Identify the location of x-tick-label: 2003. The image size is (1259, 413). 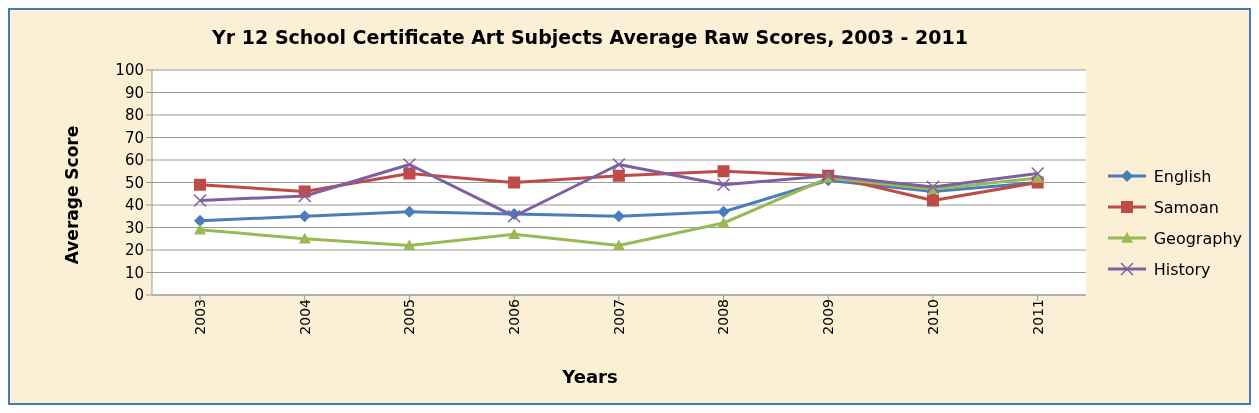
(199, 317).